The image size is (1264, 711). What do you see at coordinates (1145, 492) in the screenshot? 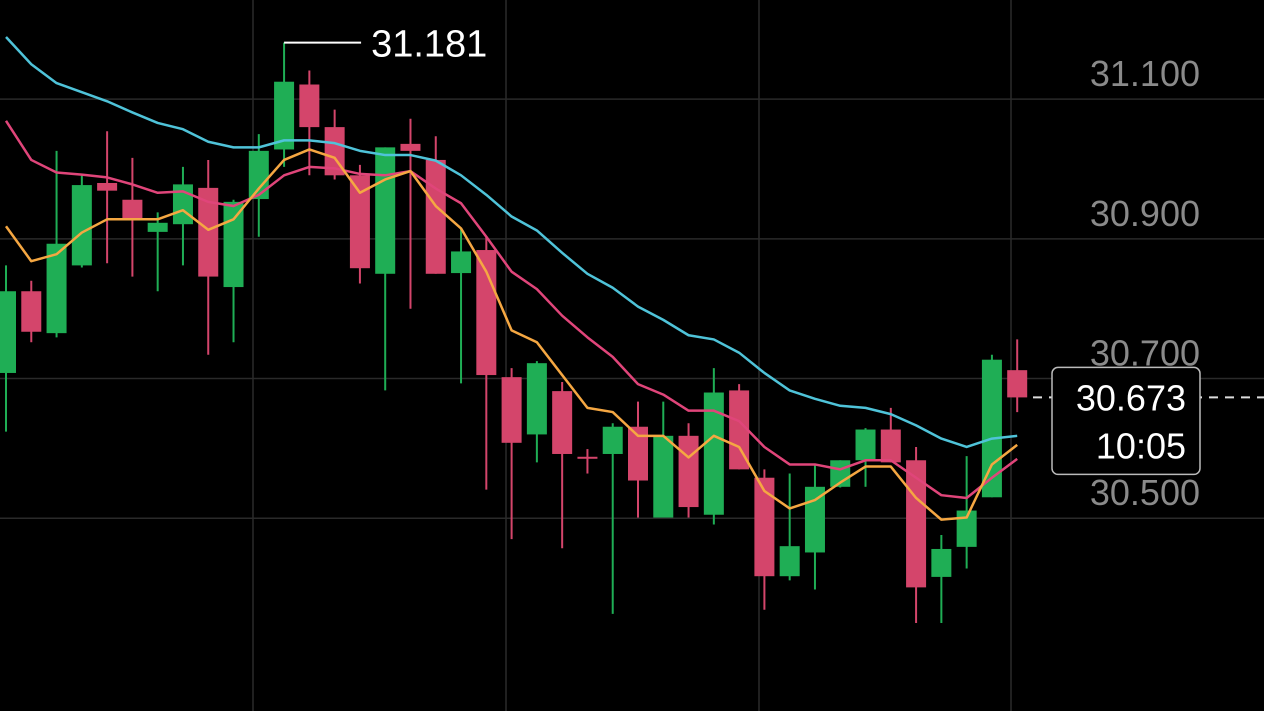
I see `y-tick-label: 30.500` at bounding box center [1145, 492].